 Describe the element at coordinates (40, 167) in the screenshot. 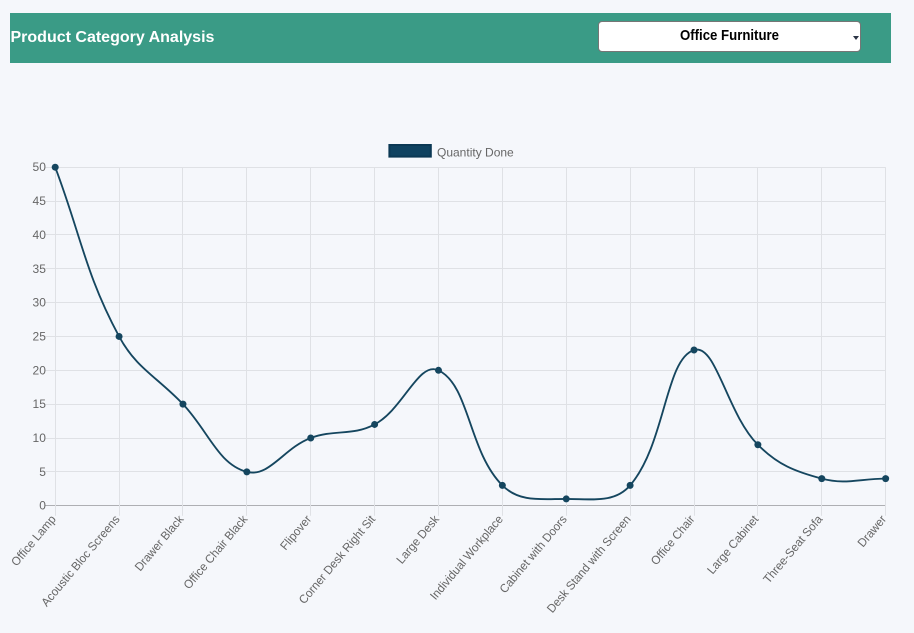

I see `svg-text: 50` at that location.